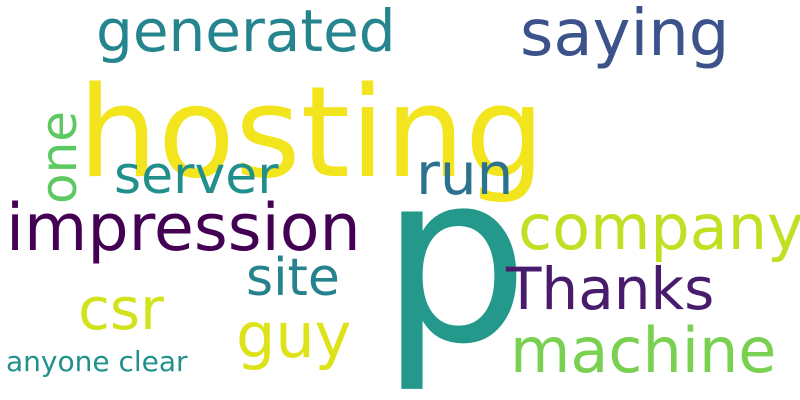 The height and width of the screenshot is (400, 800). What do you see at coordinates (465, 174) in the screenshot?
I see `word-run: run` at bounding box center [465, 174].